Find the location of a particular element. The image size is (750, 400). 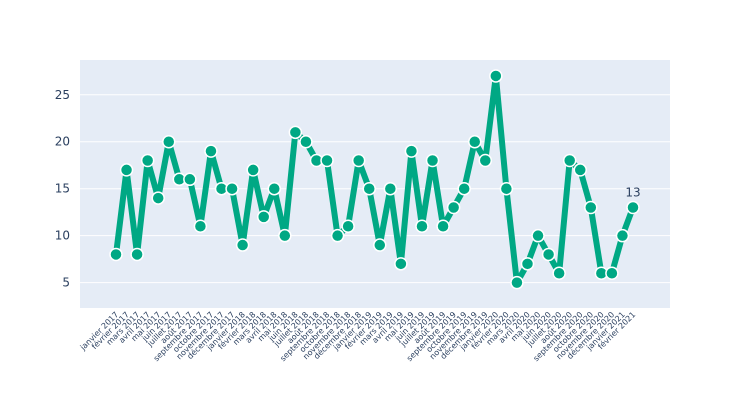

y-tick-label: 10 is located at coordinates (62, 236).